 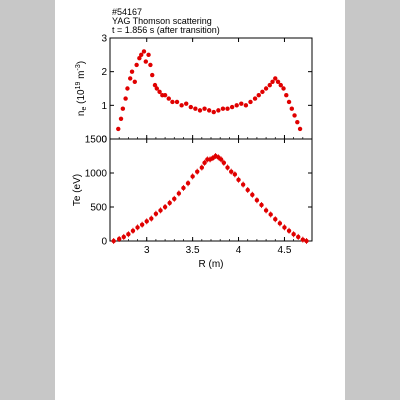 I want to click on x-tick-label: 4, so click(x=239, y=250).